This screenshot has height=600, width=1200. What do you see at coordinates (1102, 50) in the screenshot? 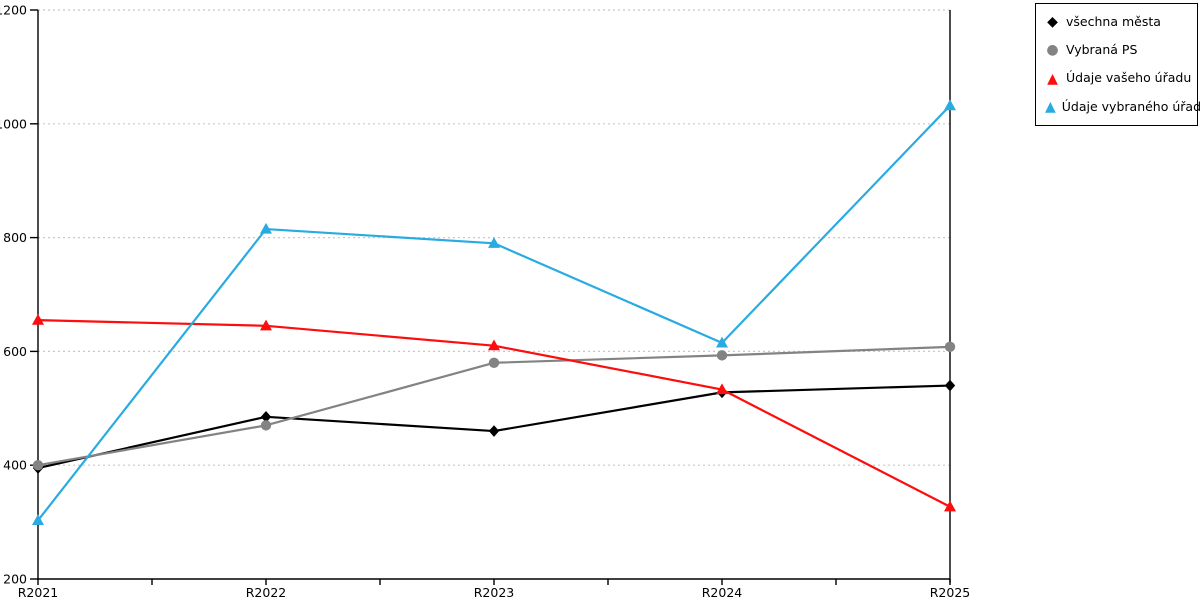
I see `legend-label: Vybraná PS` at bounding box center [1102, 50].